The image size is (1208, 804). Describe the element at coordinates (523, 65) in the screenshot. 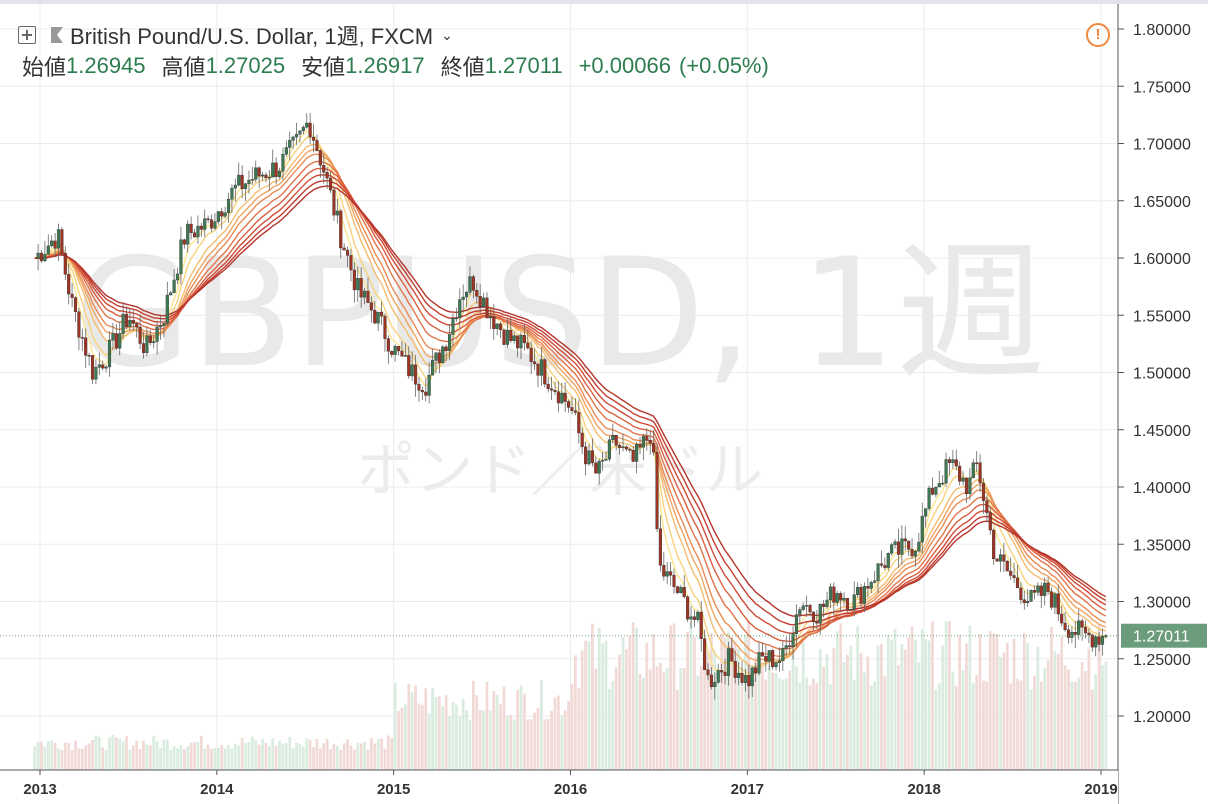

I see `close-value: 1.27011` at that location.